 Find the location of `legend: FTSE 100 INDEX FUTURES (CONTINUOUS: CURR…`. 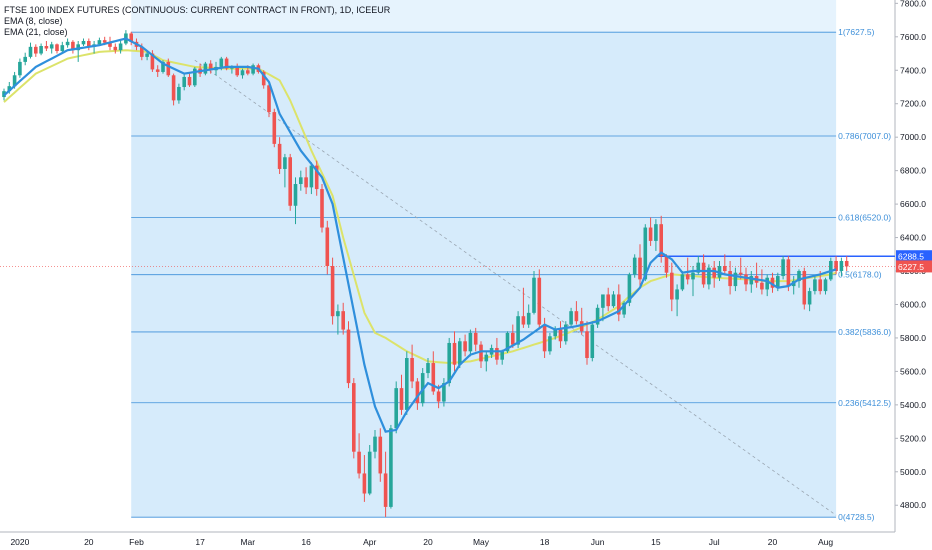

legend: FTSE 100 INDEX FUTURES (CONTINUOUS: CURR… is located at coordinates (197, 21).